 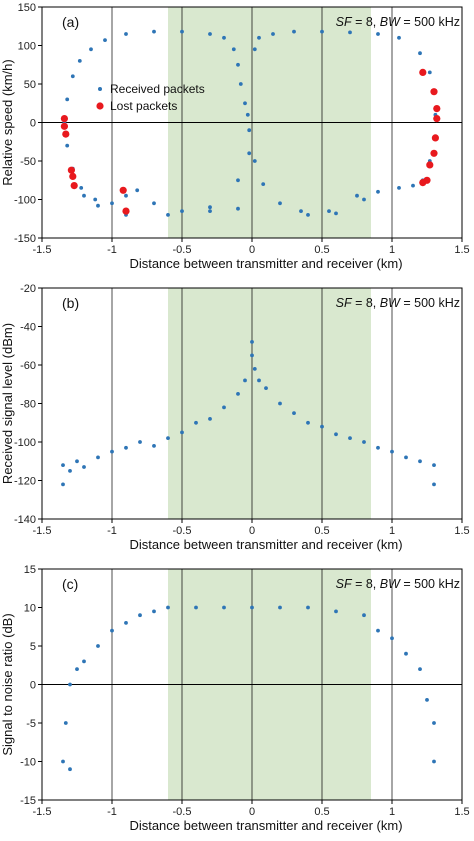 What do you see at coordinates (398, 303) in the screenshot?
I see `sf-bw-annotation: SF = 8, BW = 500 kHz` at bounding box center [398, 303].